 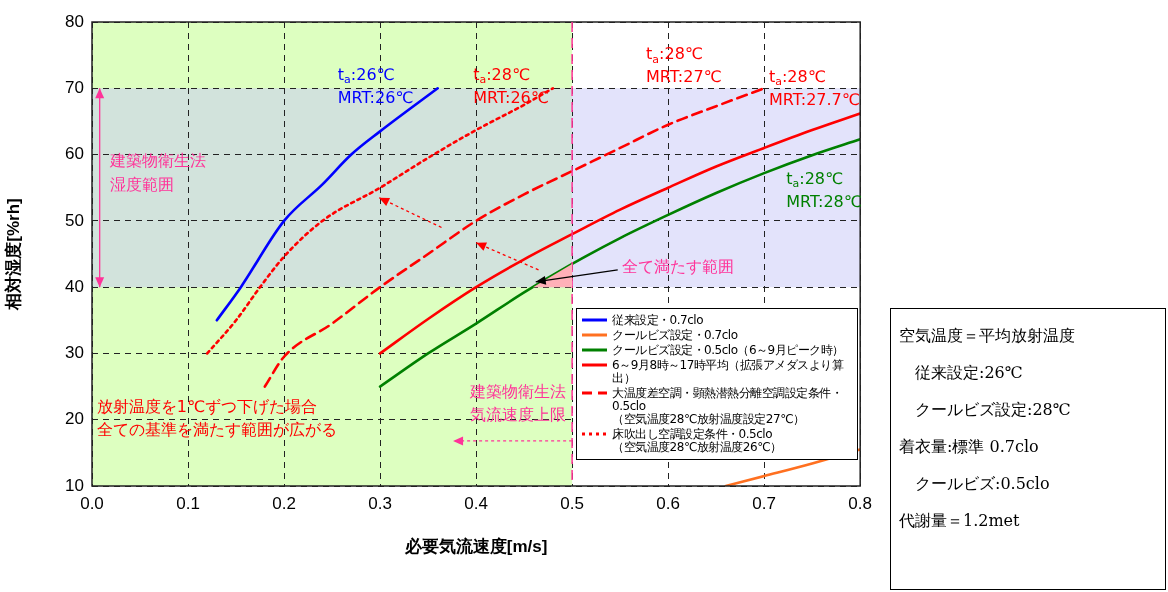 What do you see at coordinates (675, 335) in the screenshot?
I see `legend-label: クールビズ設定・0.7clo` at bounding box center [675, 335].